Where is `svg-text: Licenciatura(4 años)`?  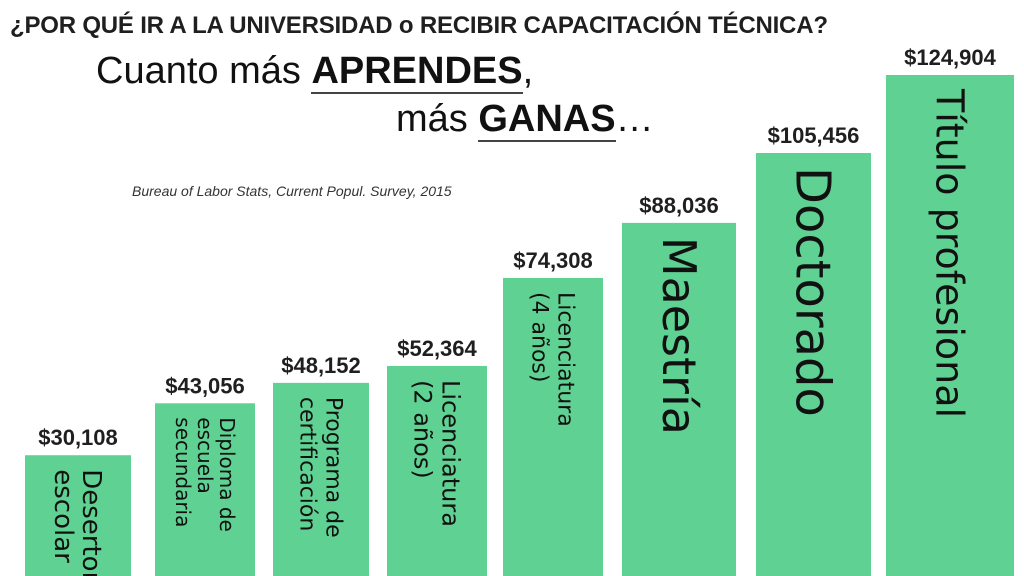 svg-text: Licenciatura(4 años) is located at coordinates (551, 359).